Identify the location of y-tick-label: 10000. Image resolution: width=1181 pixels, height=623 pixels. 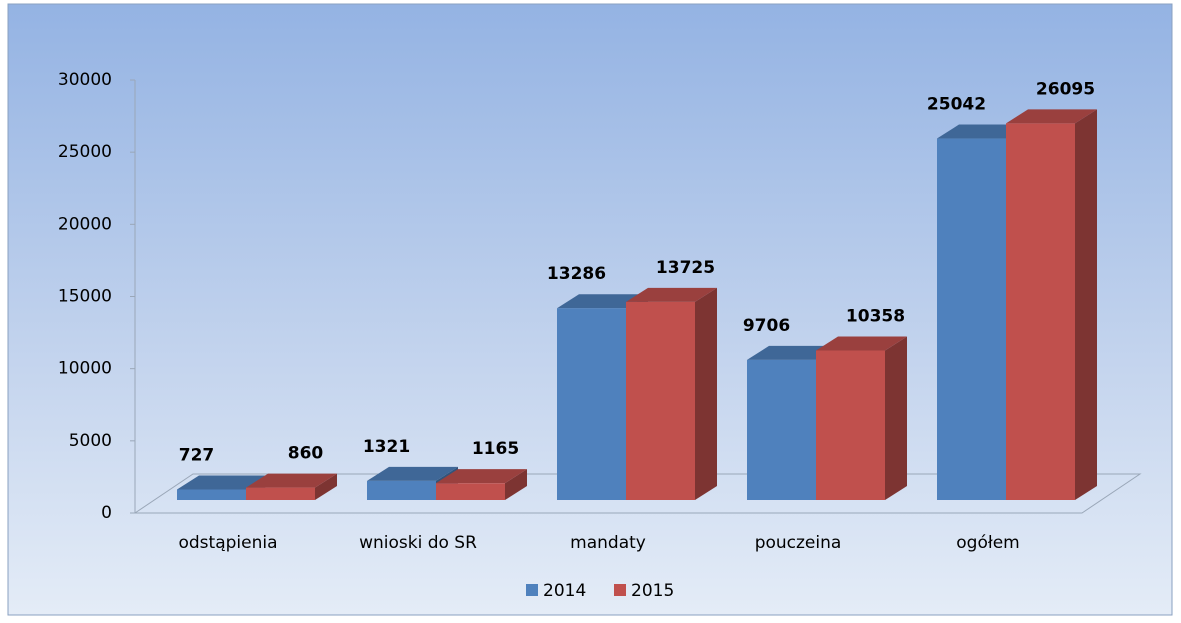
(85, 369).